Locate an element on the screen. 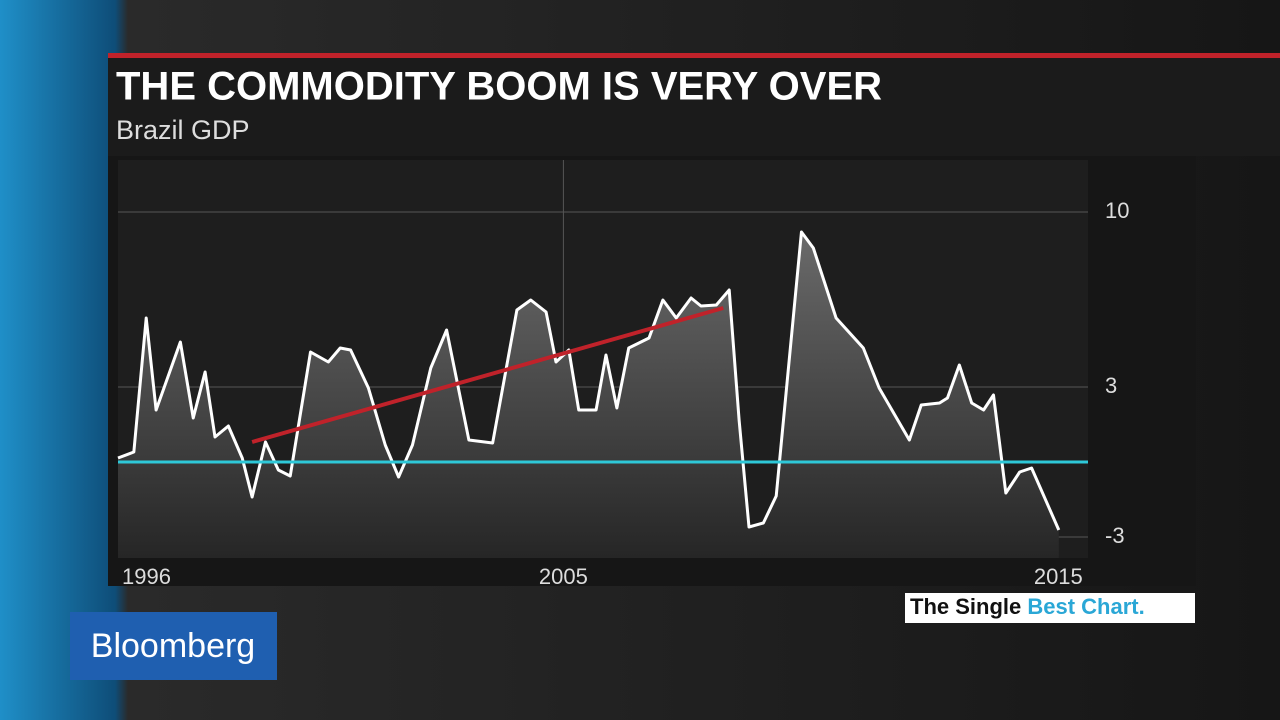  tagline-part: Best Chart. is located at coordinates (1085, 606).